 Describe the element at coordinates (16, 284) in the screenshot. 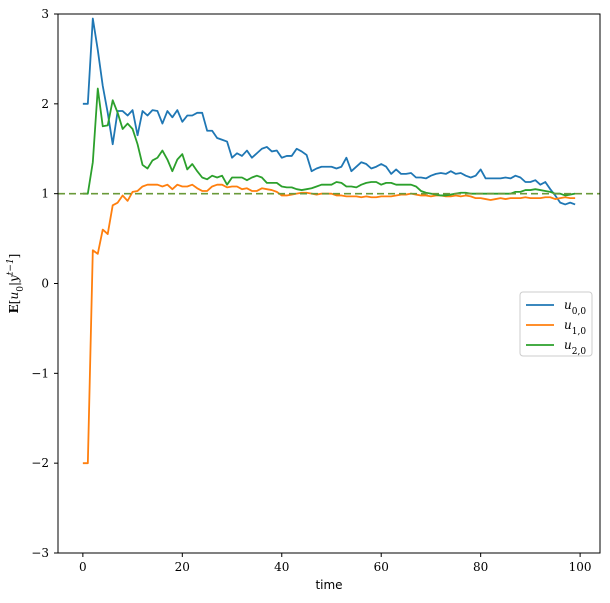

I see `y-axis-label: E[u0|yt−1]` at that location.